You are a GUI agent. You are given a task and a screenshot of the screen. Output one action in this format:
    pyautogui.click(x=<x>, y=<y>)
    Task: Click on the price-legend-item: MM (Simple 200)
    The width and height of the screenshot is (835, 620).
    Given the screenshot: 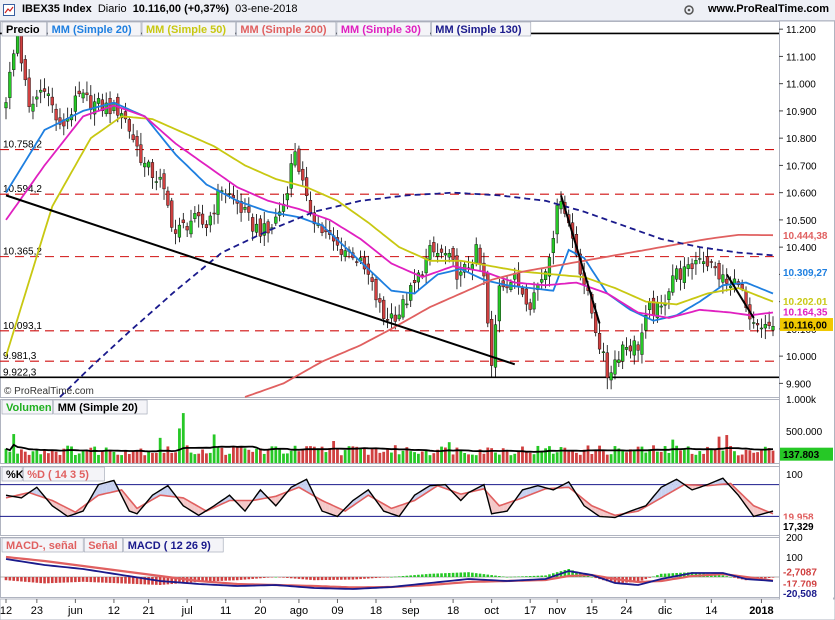 What is the action you would take?
    pyautogui.click(x=286, y=29)
    